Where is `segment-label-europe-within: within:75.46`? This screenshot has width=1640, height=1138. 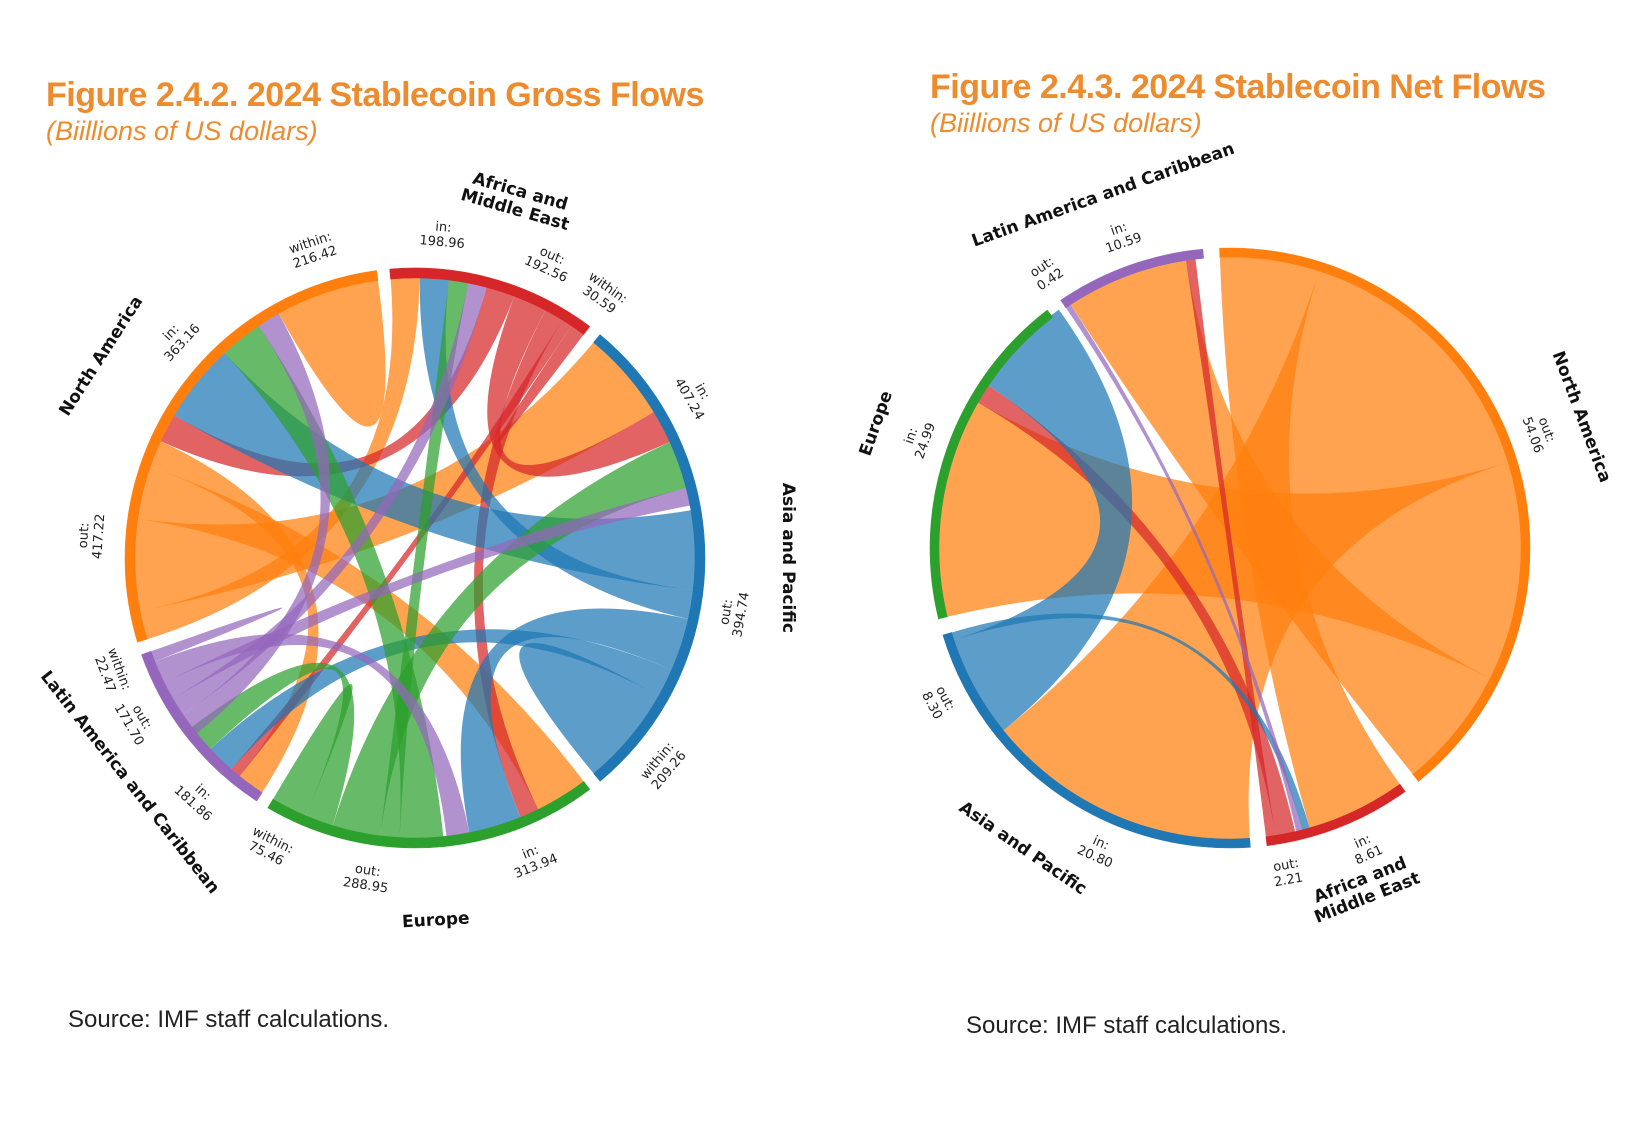
segment-label-europe-within: within:75.46 is located at coordinates (269, 847).